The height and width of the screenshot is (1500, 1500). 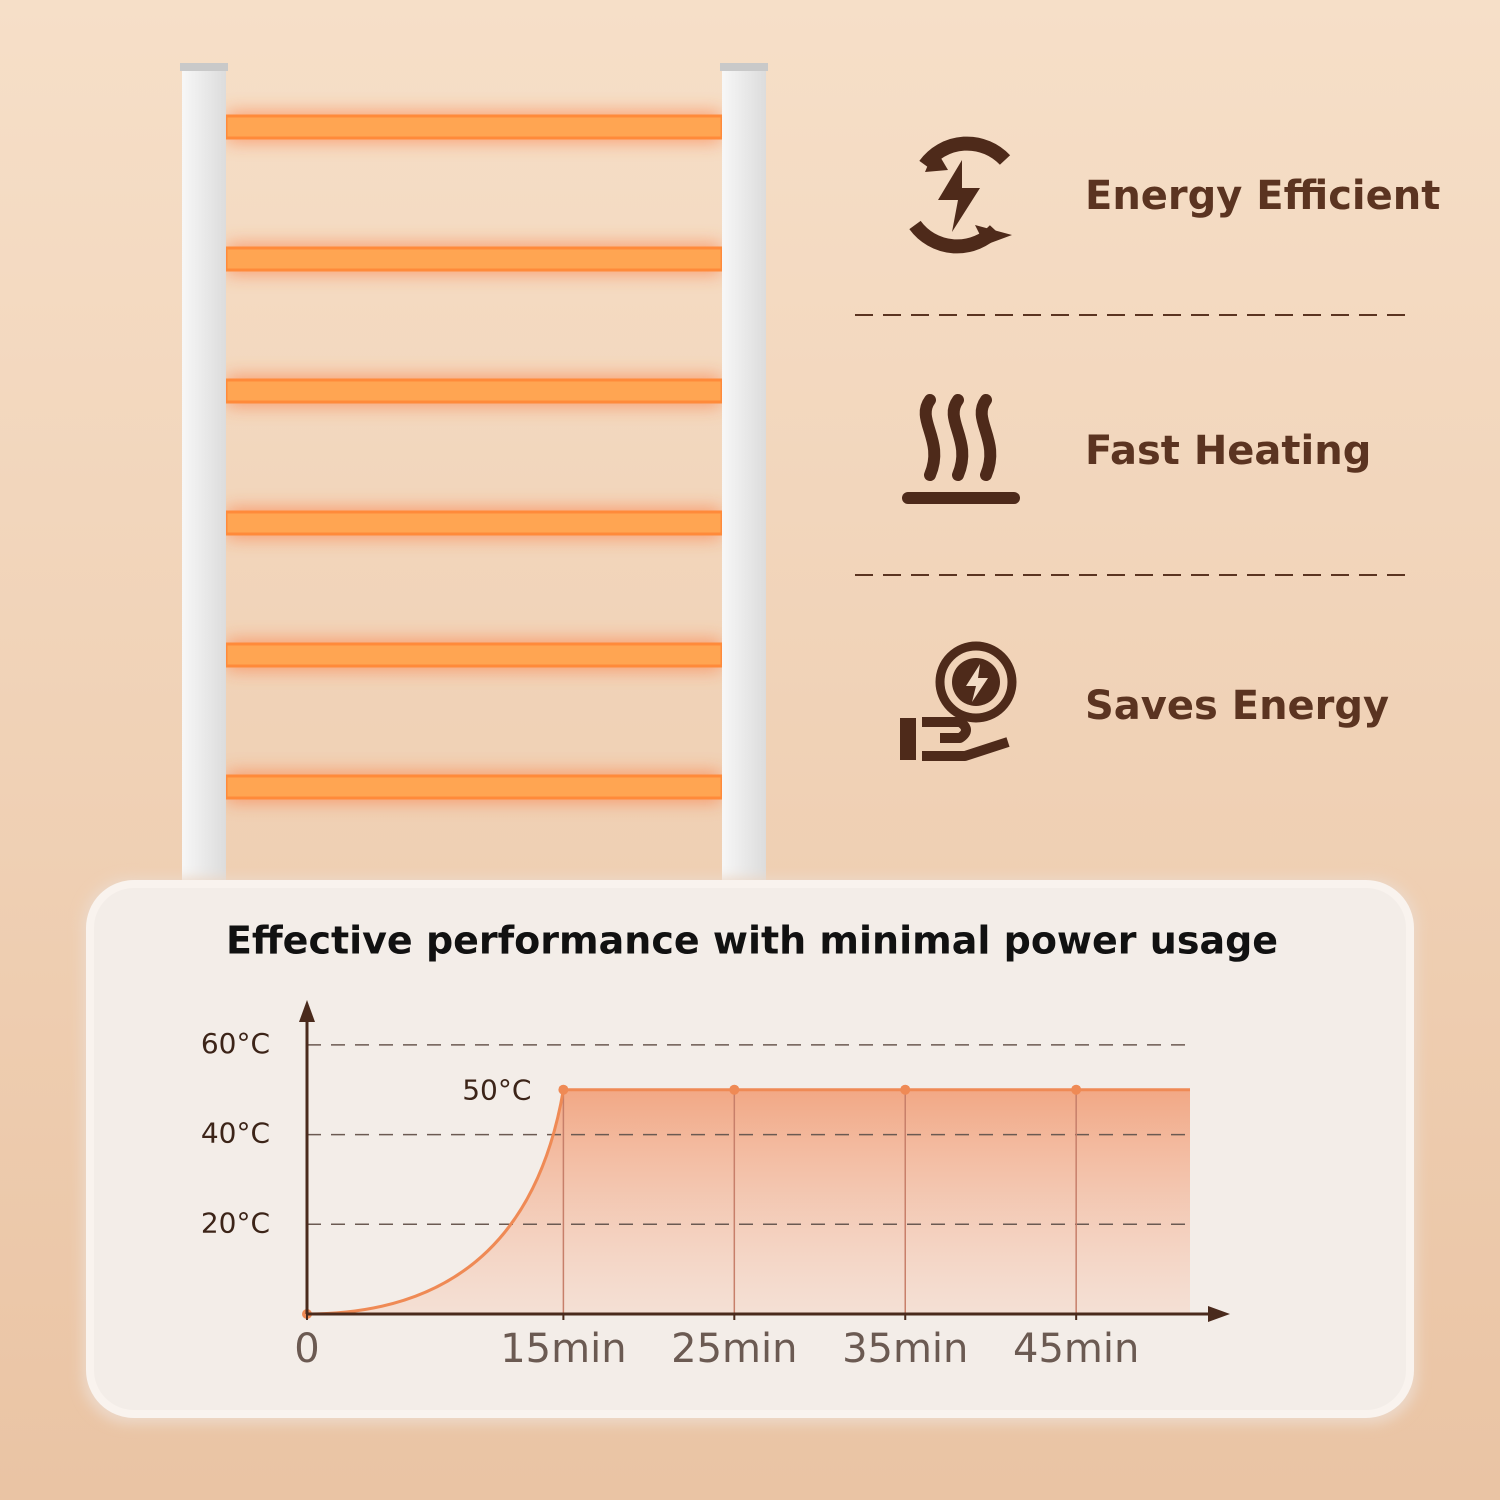 I want to click on x-arrow, so click(x=1219, y=1314).